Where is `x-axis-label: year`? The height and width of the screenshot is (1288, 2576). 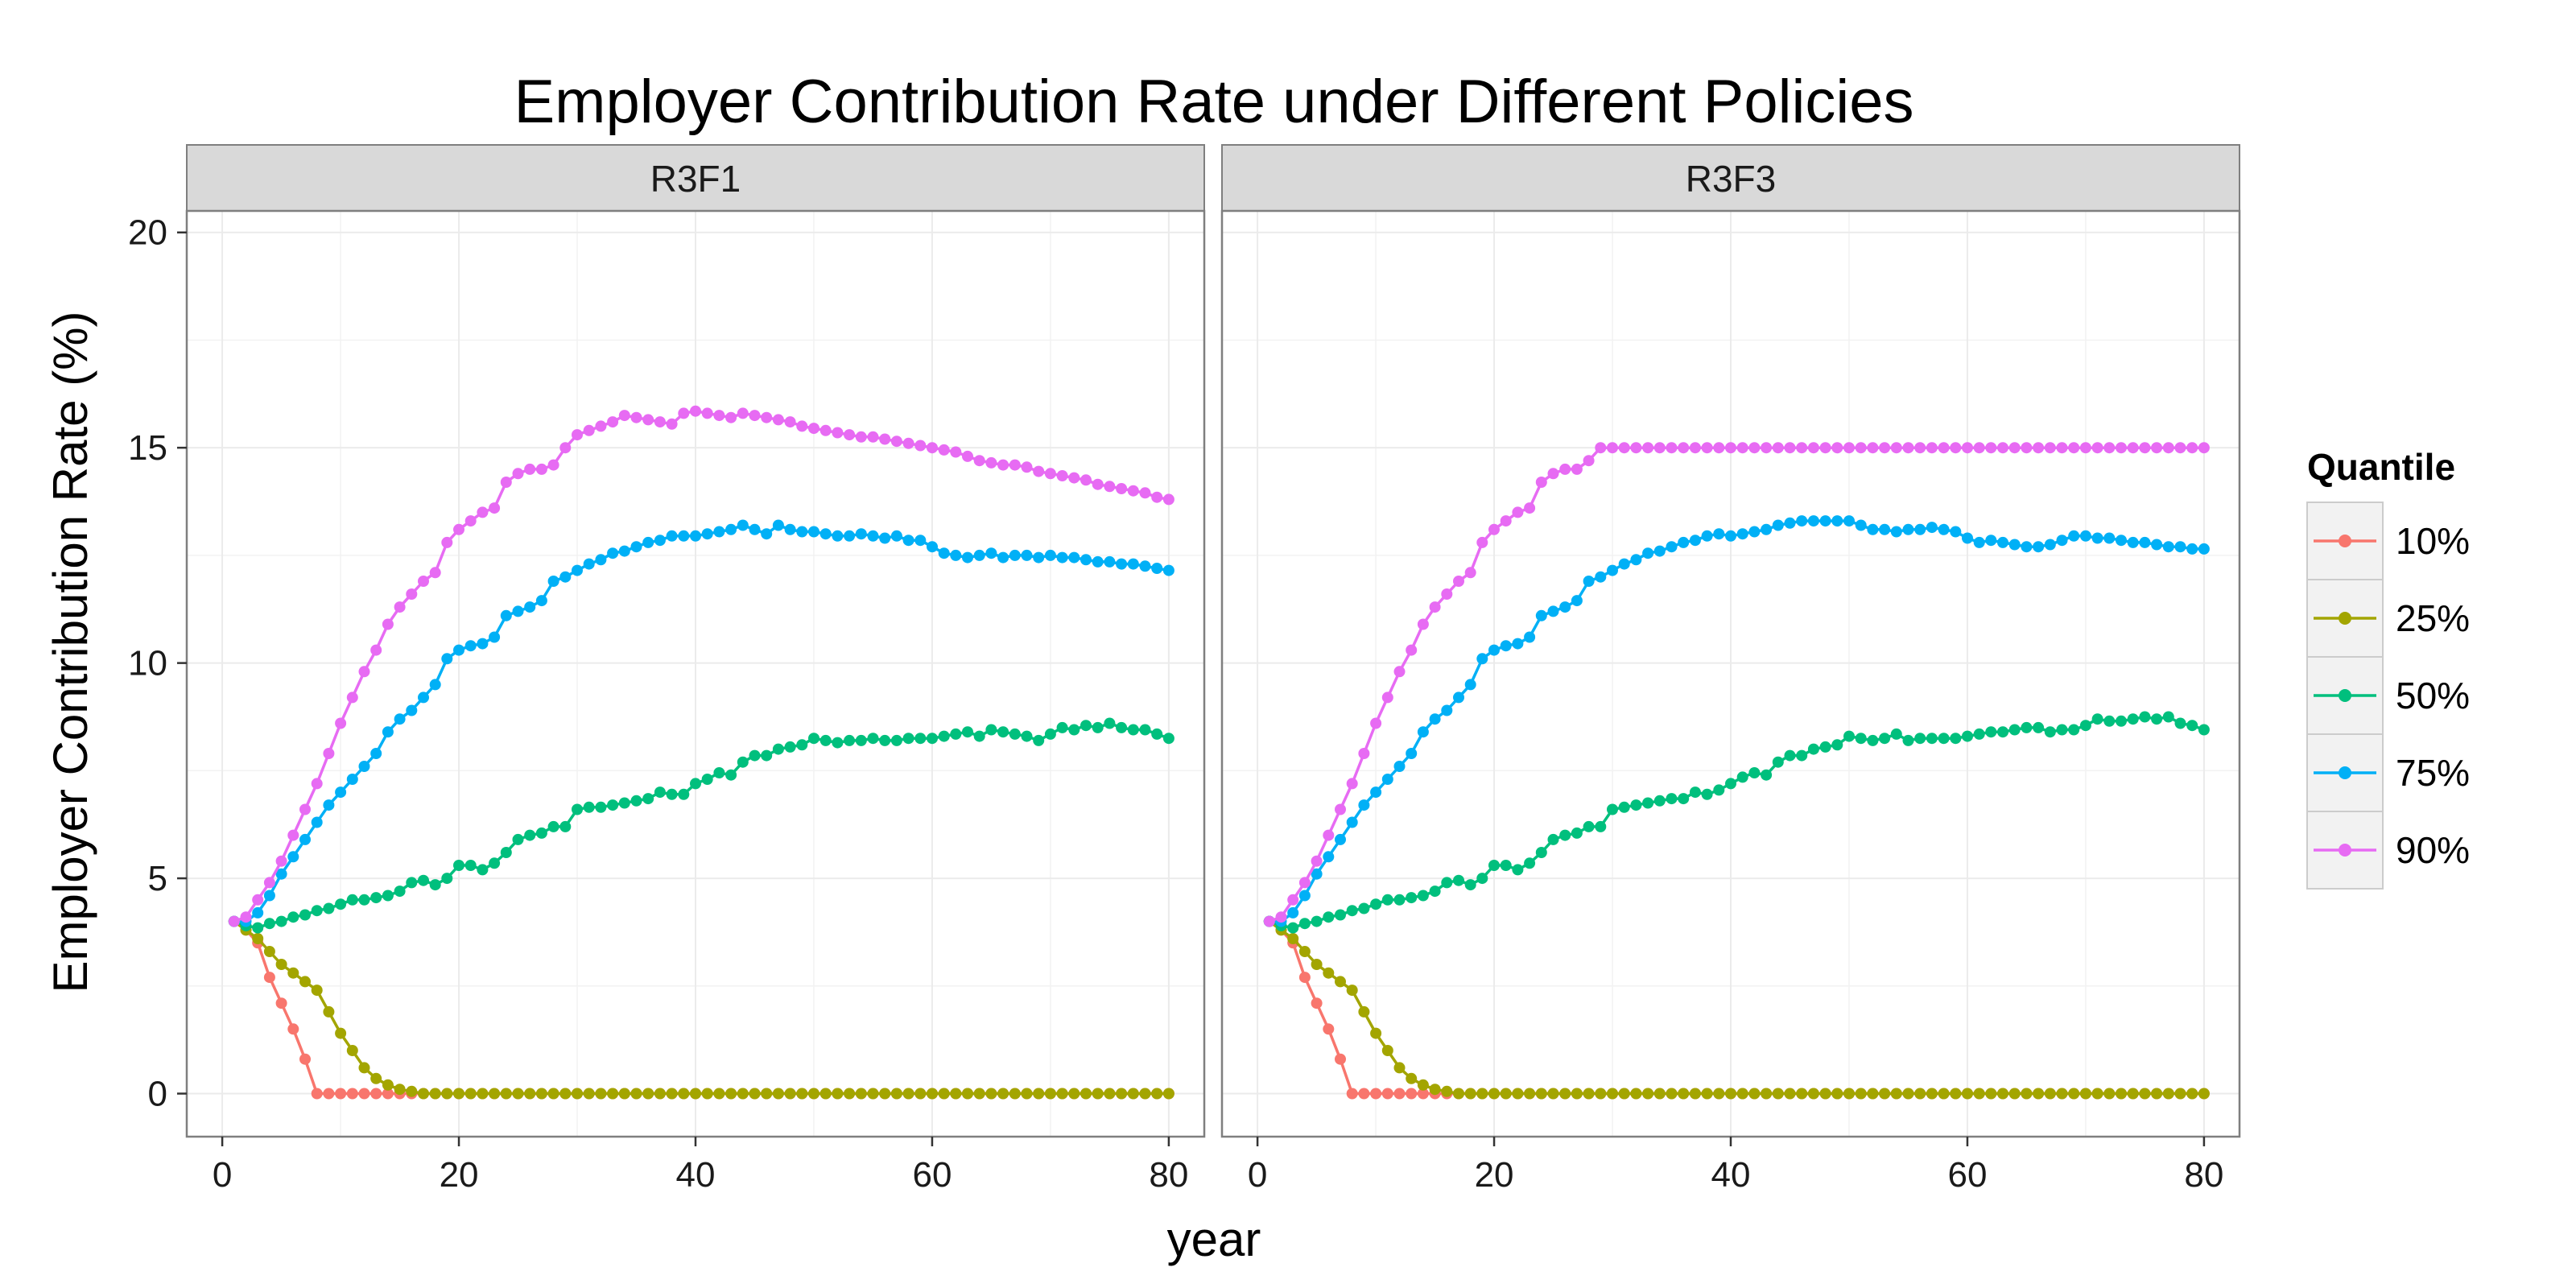
x-axis-label: year is located at coordinates (1214, 1239).